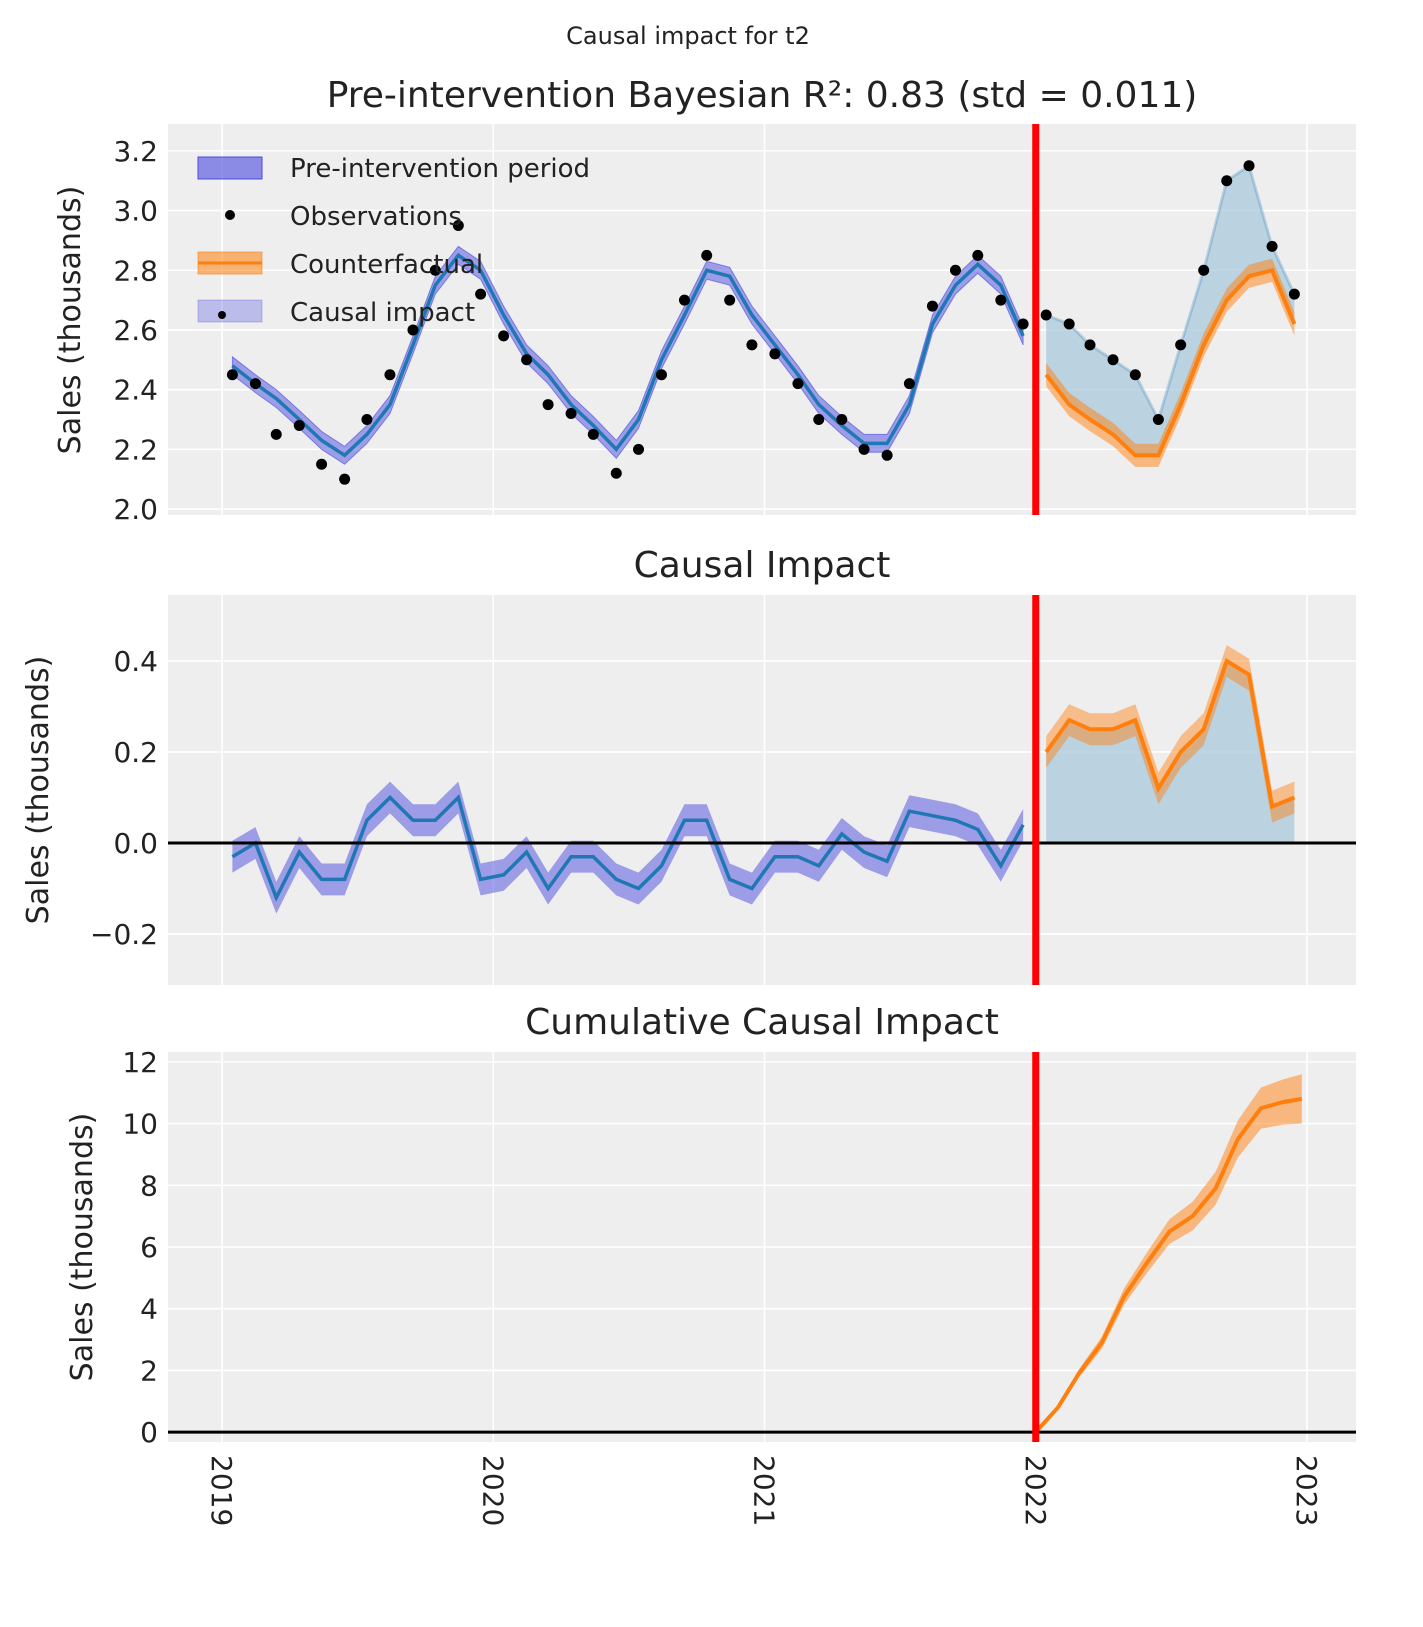 This screenshot has height=1627, width=1423. I want to click on panel3-ytick-label: 10, so click(140, 1124).